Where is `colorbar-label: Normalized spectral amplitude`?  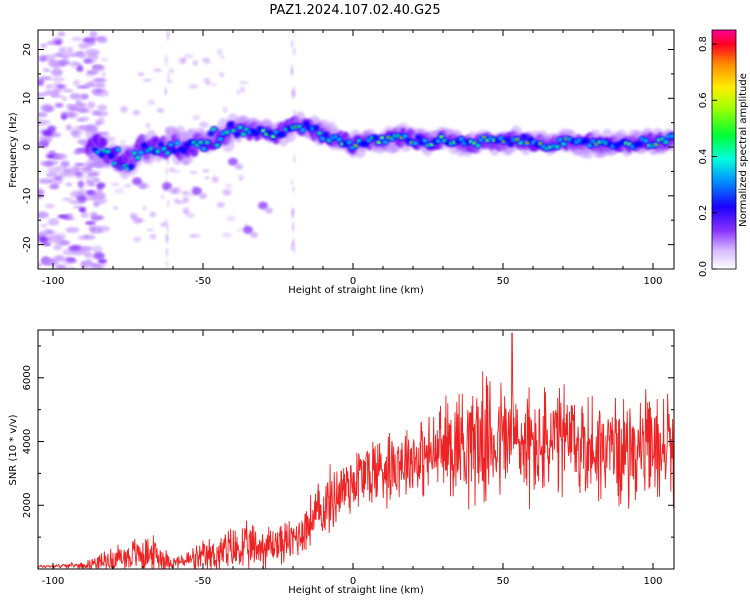
colorbar-label: Normalized spectral amplitude is located at coordinates (743, 150).